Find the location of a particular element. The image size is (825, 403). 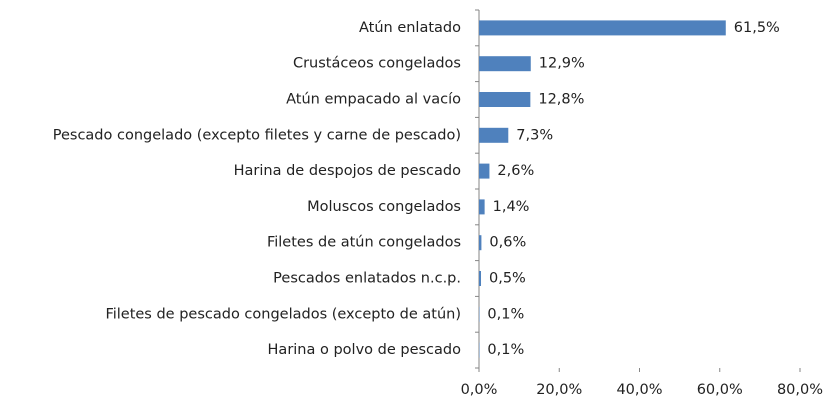

x-tick-label: 0,0% is located at coordinates (479, 390).